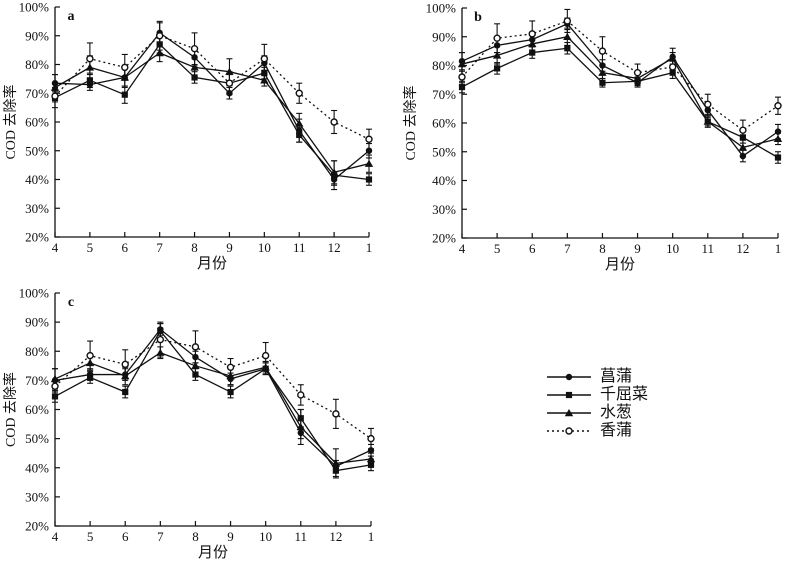 The height and width of the screenshot is (563, 793). What do you see at coordinates (624, 394) in the screenshot?
I see `legend-label: 千屈菜` at bounding box center [624, 394].